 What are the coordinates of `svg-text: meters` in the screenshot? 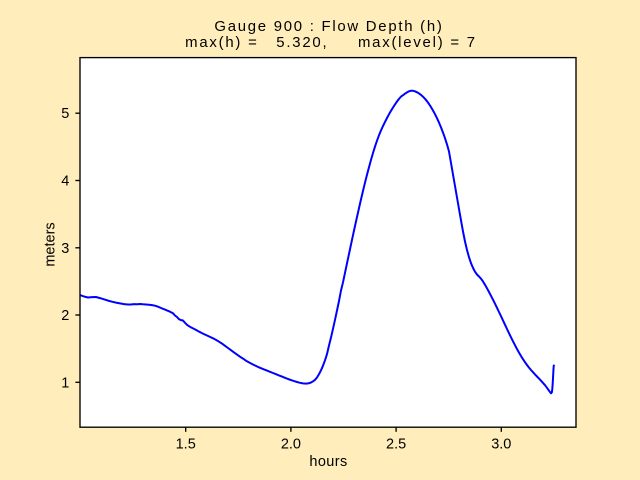 It's located at (50, 244).